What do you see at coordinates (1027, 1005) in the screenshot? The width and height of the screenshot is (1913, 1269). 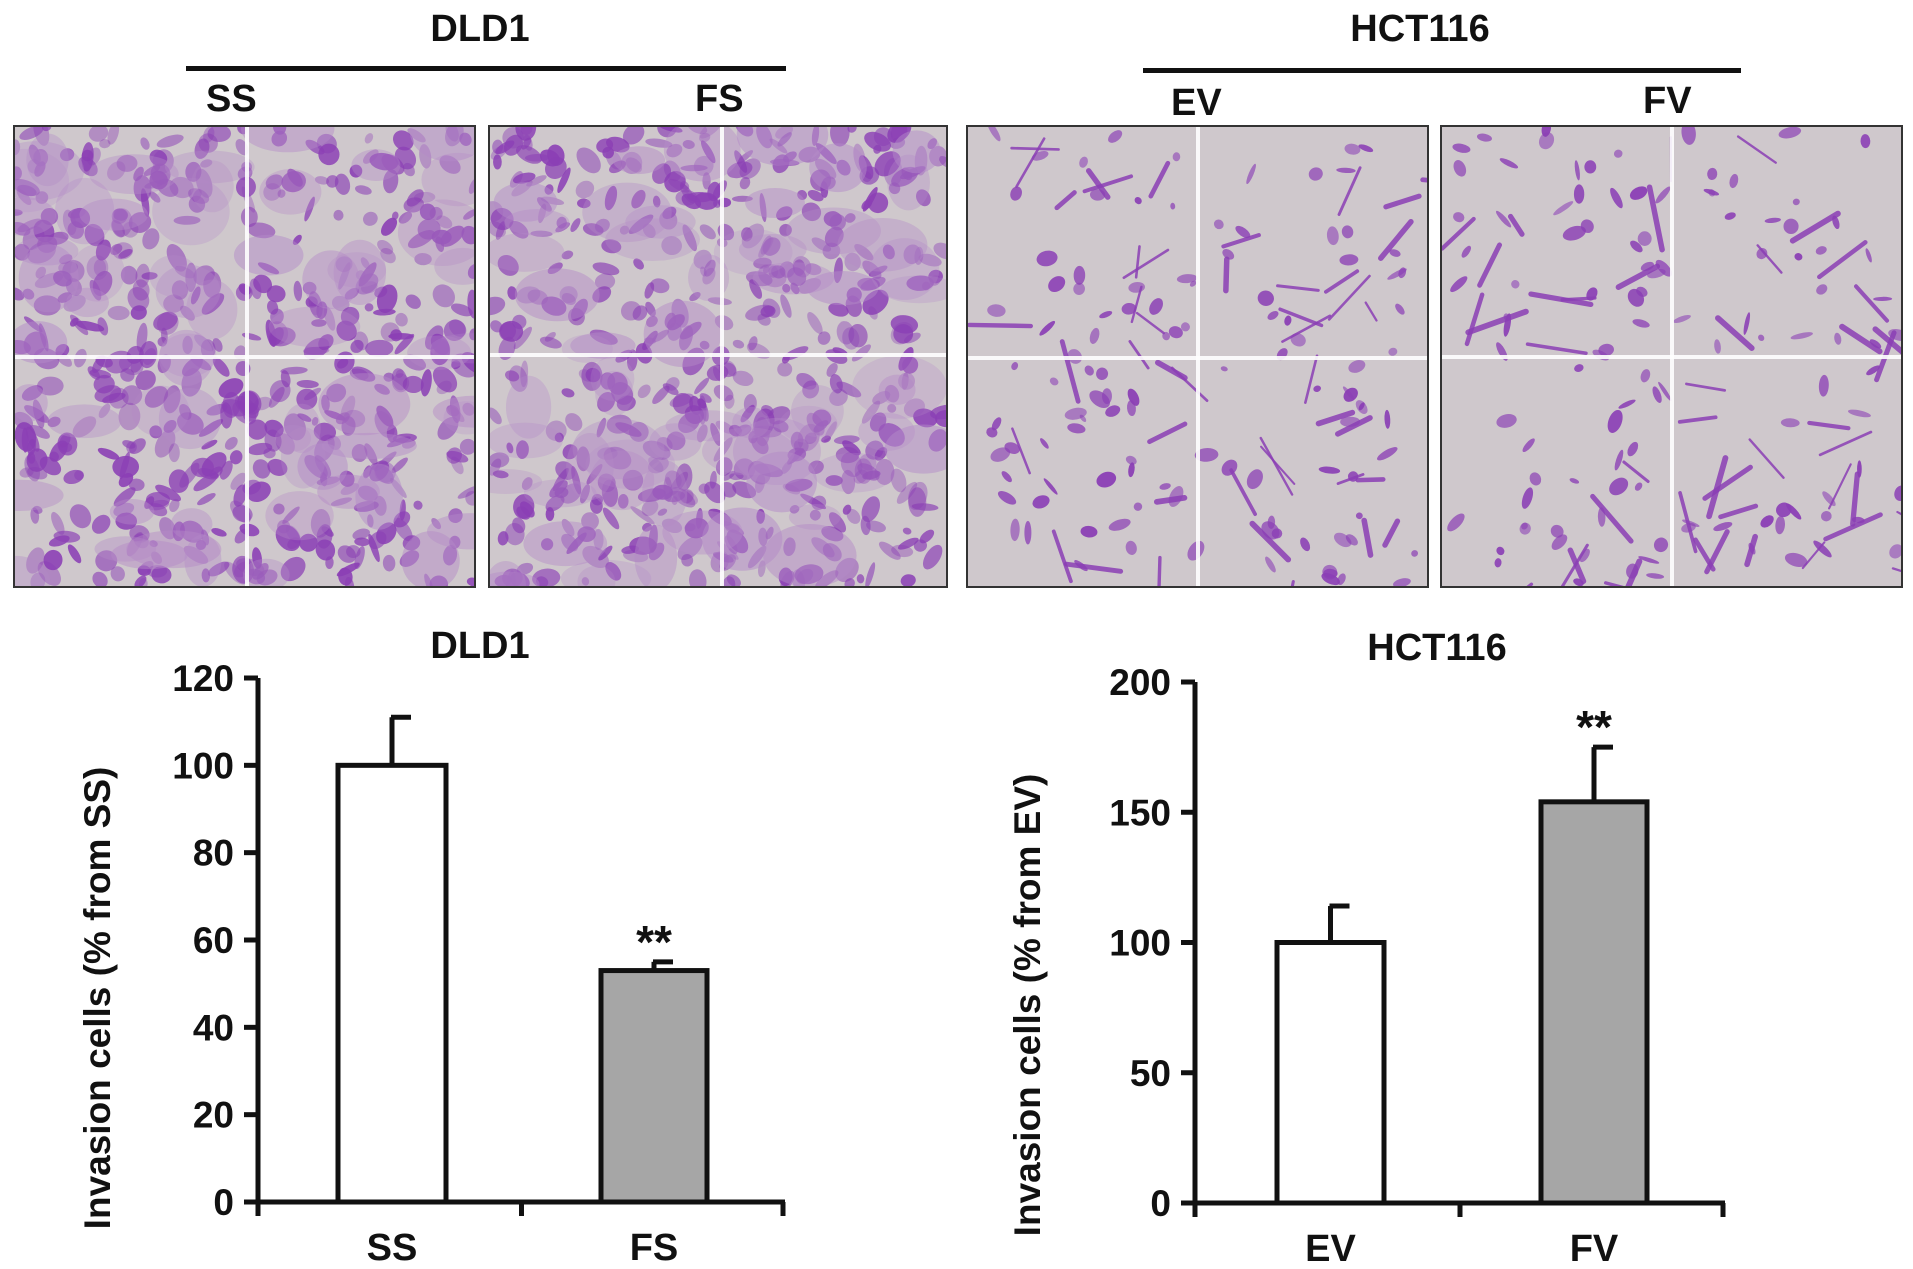 I see `y-axis-label-hct116: Invasion cells (% from EV)` at bounding box center [1027, 1005].